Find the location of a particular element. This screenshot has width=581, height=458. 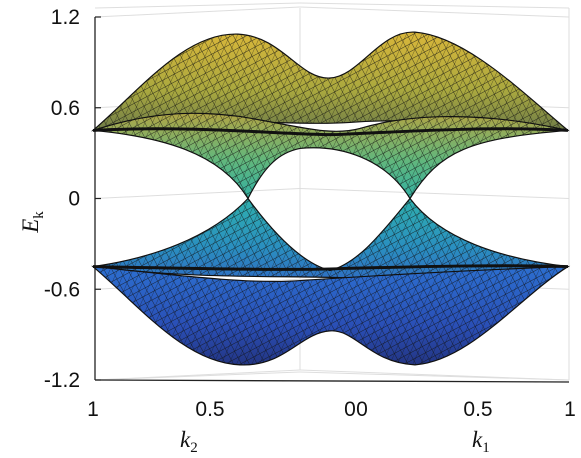

upper-degeneracy-seam is located at coordinates (330, 132).